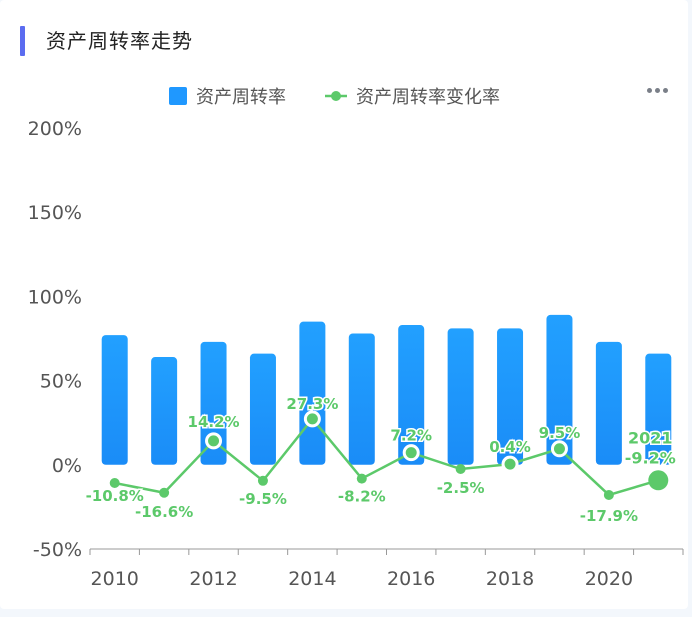  Describe the element at coordinates (55, 129) in the screenshot. I see `y-tick-label: 200%` at that location.